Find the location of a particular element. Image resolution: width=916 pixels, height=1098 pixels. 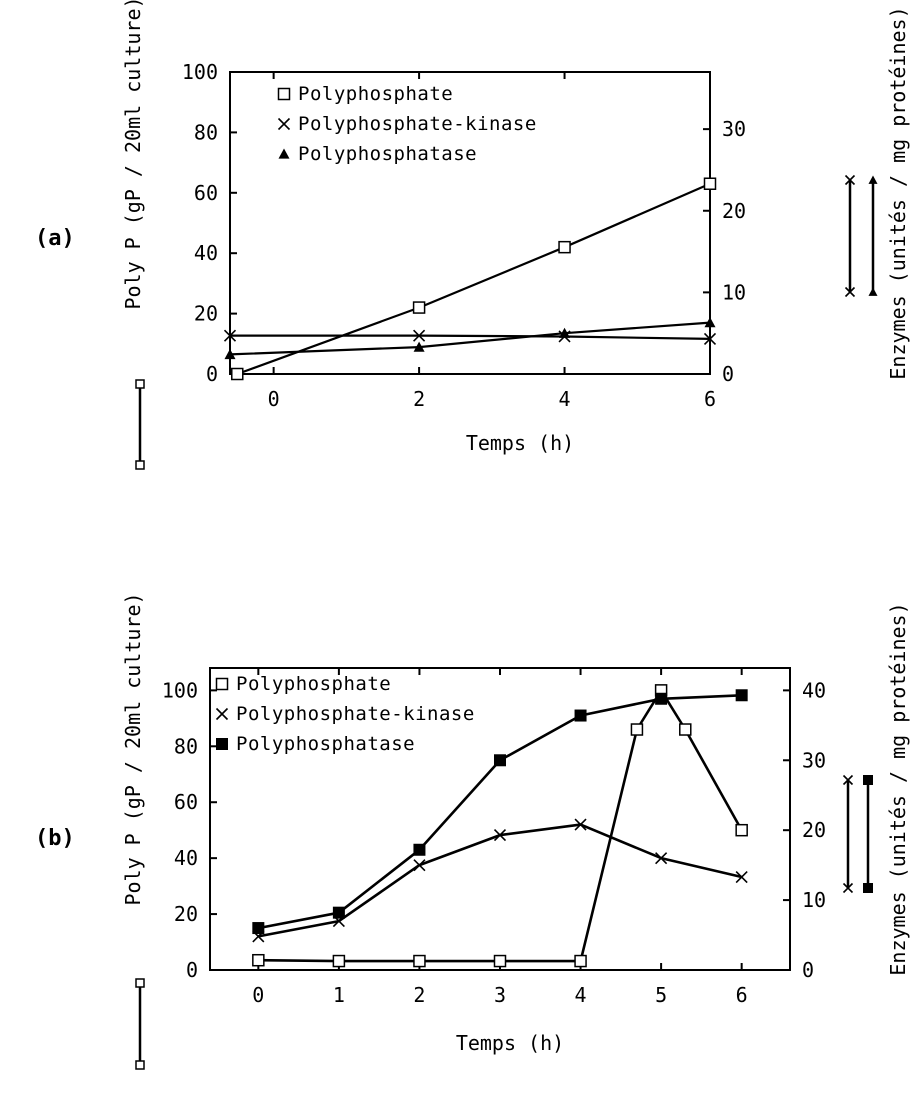

x-tick-label: 3 is located at coordinates (500, 995).